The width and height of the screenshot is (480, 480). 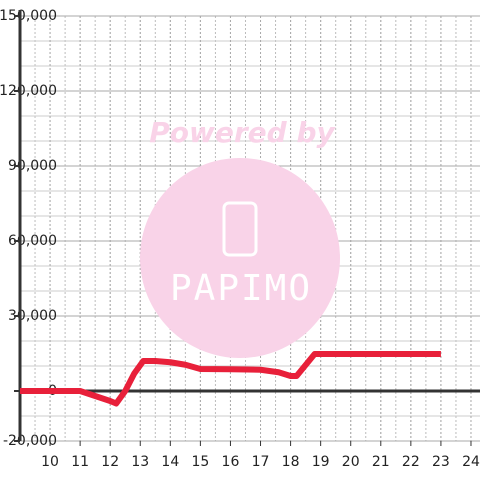 I want to click on x-tick-label: 22, so click(x=411, y=462).